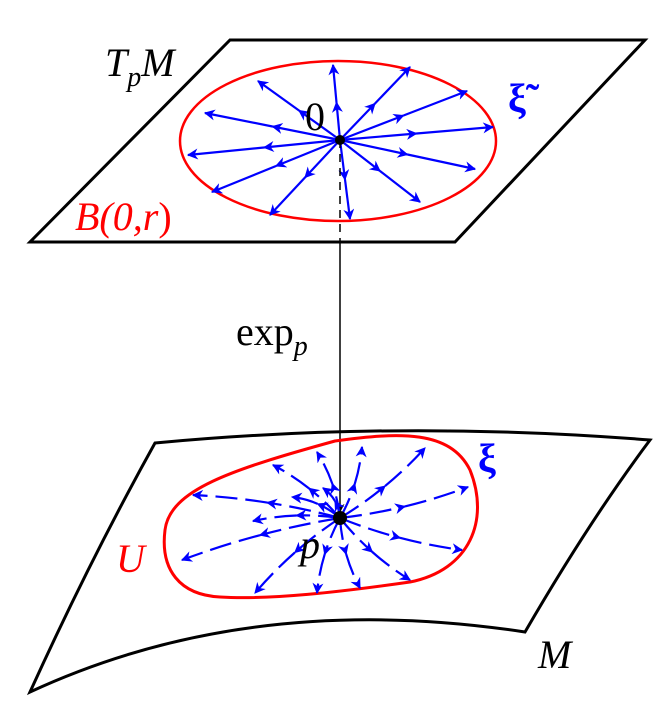 The width and height of the screenshot is (672, 720). Describe the element at coordinates (487, 458) in the screenshot. I see `xi-label: ξ` at that location.